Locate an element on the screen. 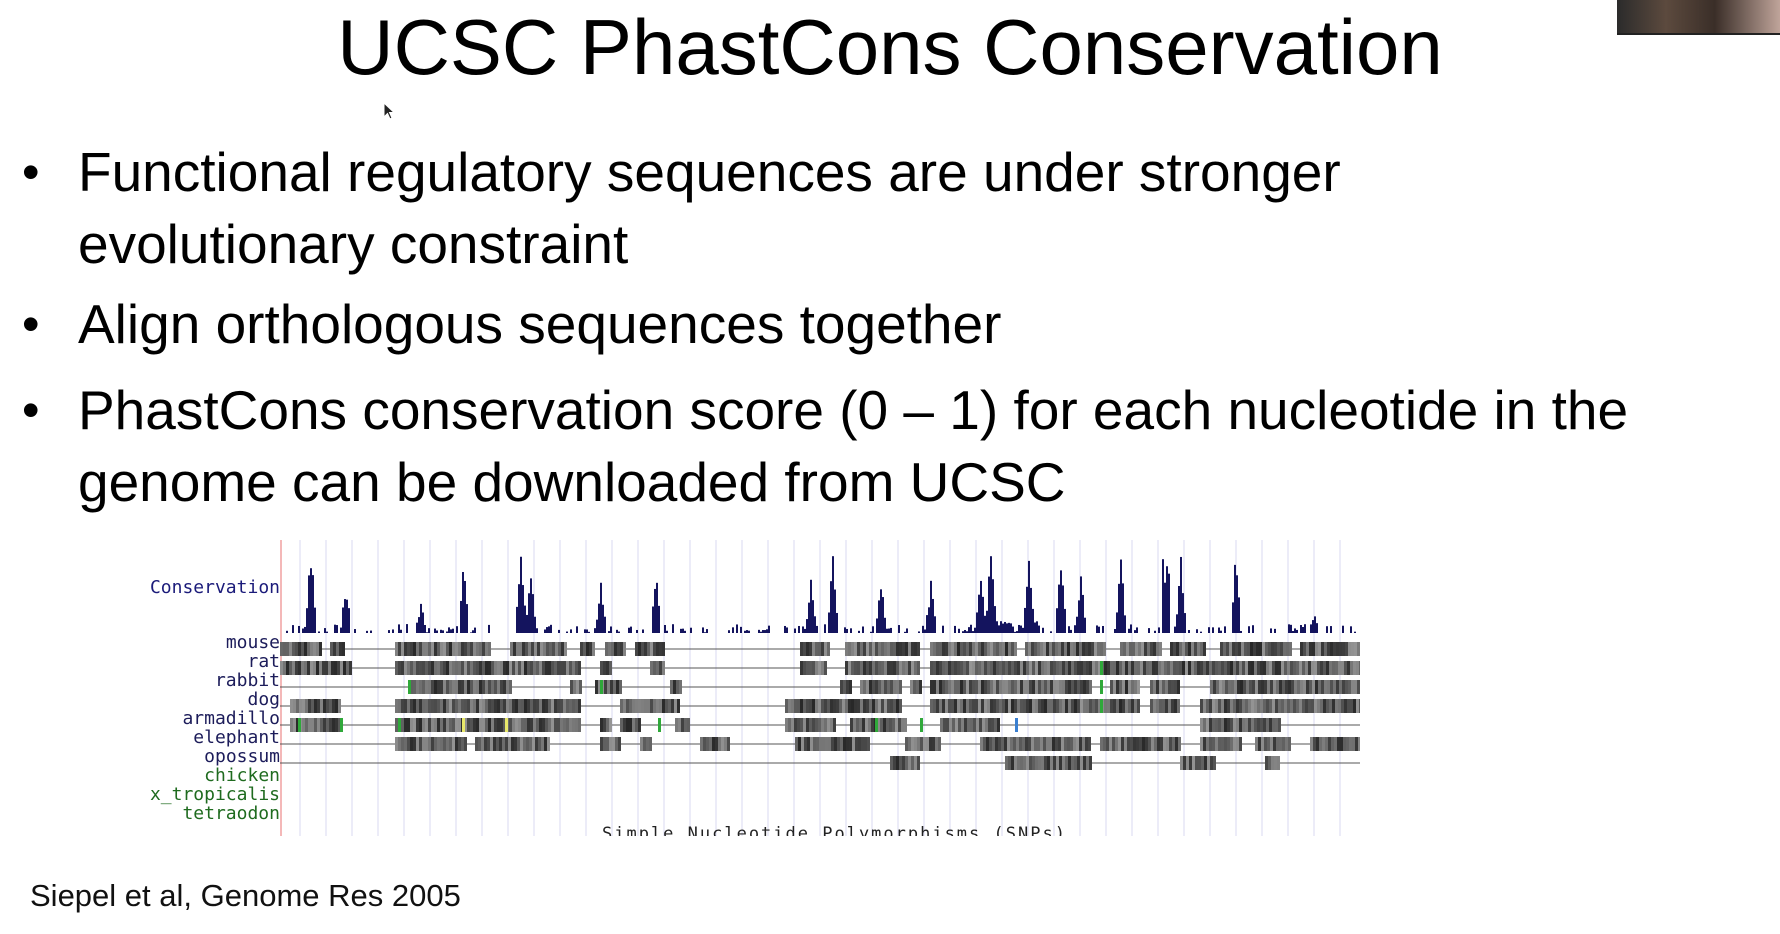 This screenshot has height=934, width=1780. bullet-text-line: genome can be downloaded from UCSC is located at coordinates (572, 482).